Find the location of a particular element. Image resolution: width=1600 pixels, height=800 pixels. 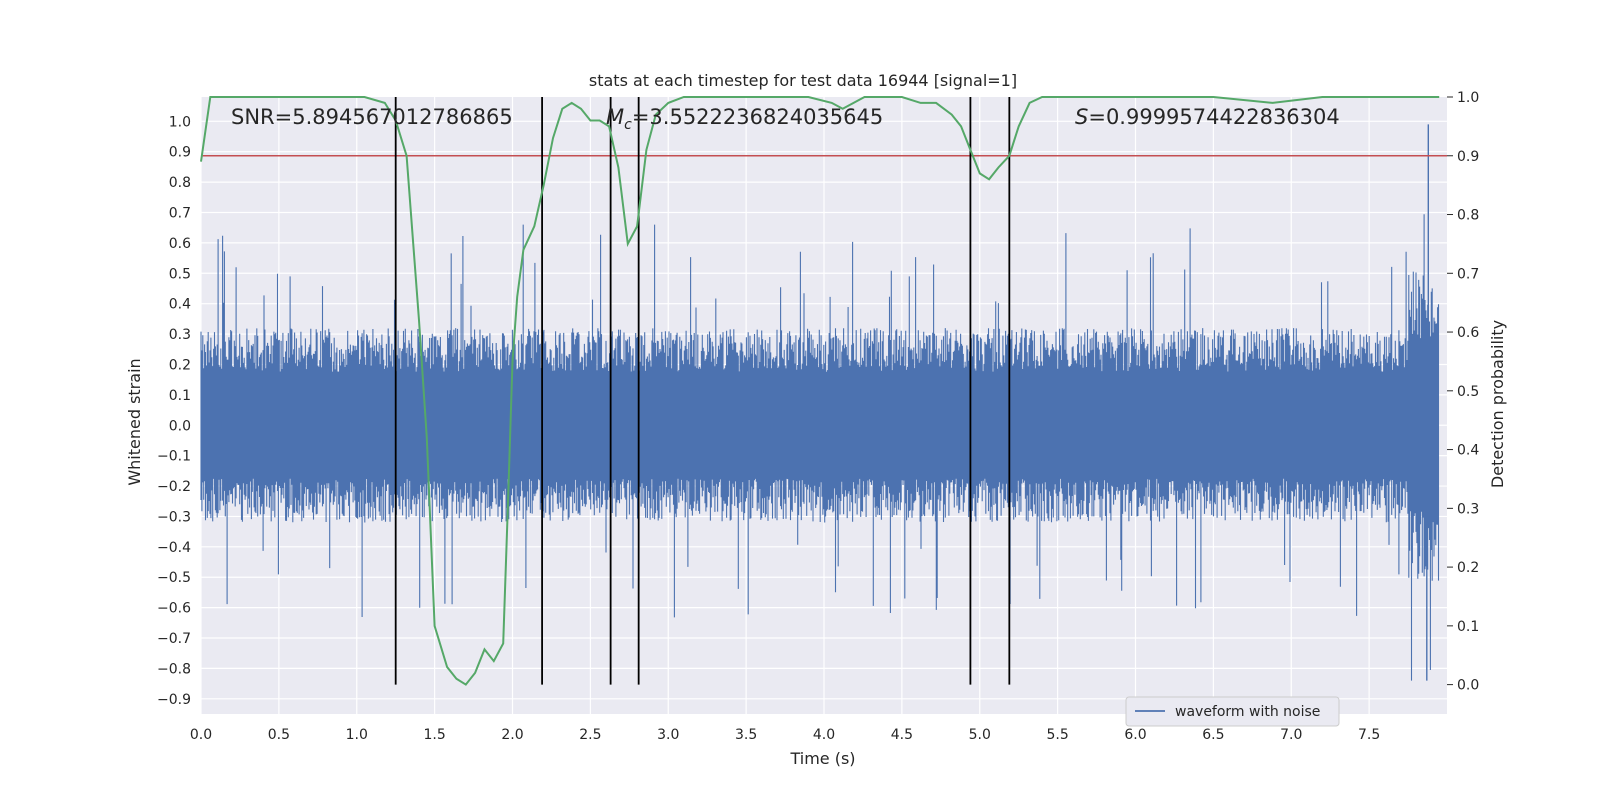

y2-tick-label: 0.4 is located at coordinates (1468, 451).